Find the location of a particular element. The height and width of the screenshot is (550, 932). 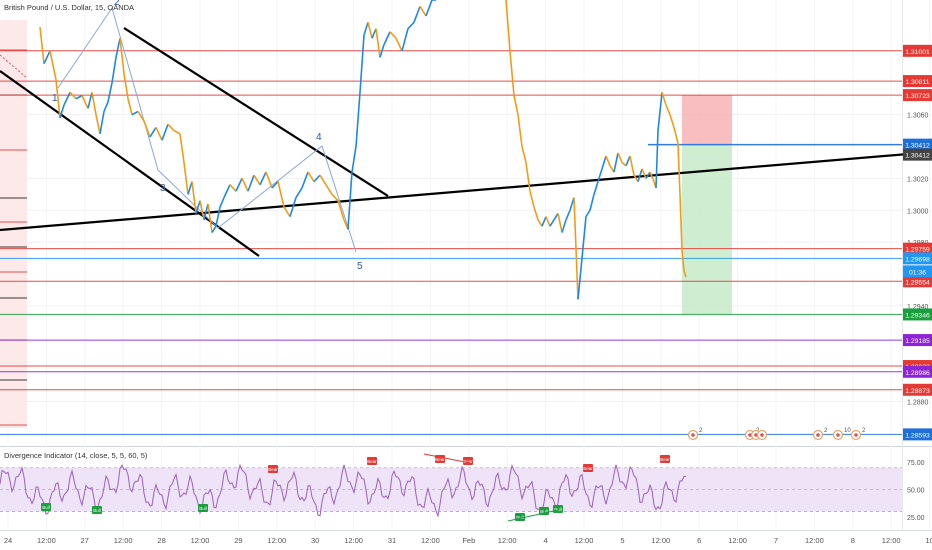

price-level-text: 1.31001 is located at coordinates (917, 52).